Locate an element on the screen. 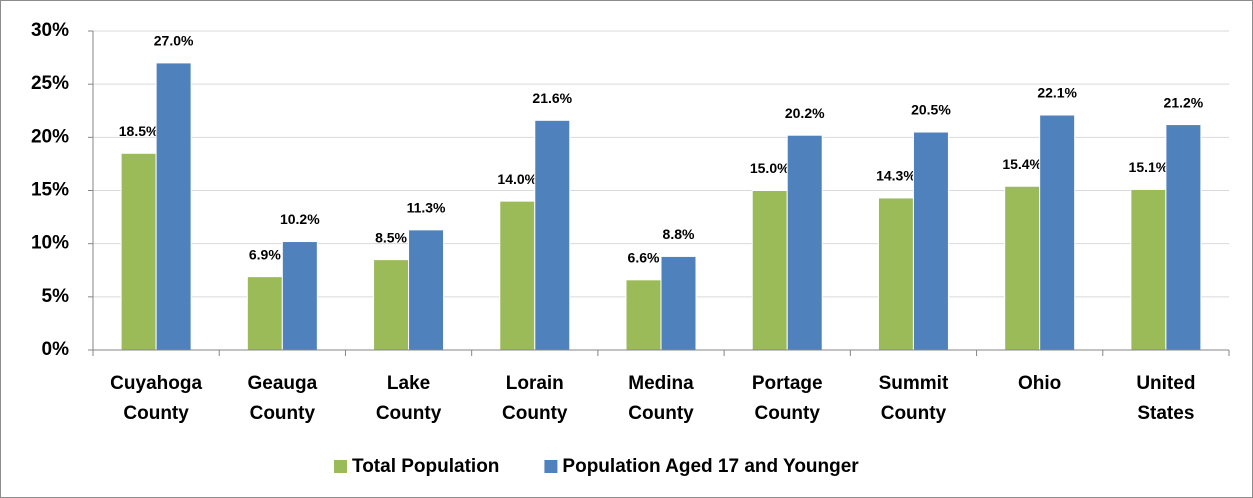 The width and height of the screenshot is (1253, 498). value-label: 22.1% is located at coordinates (1057, 93).